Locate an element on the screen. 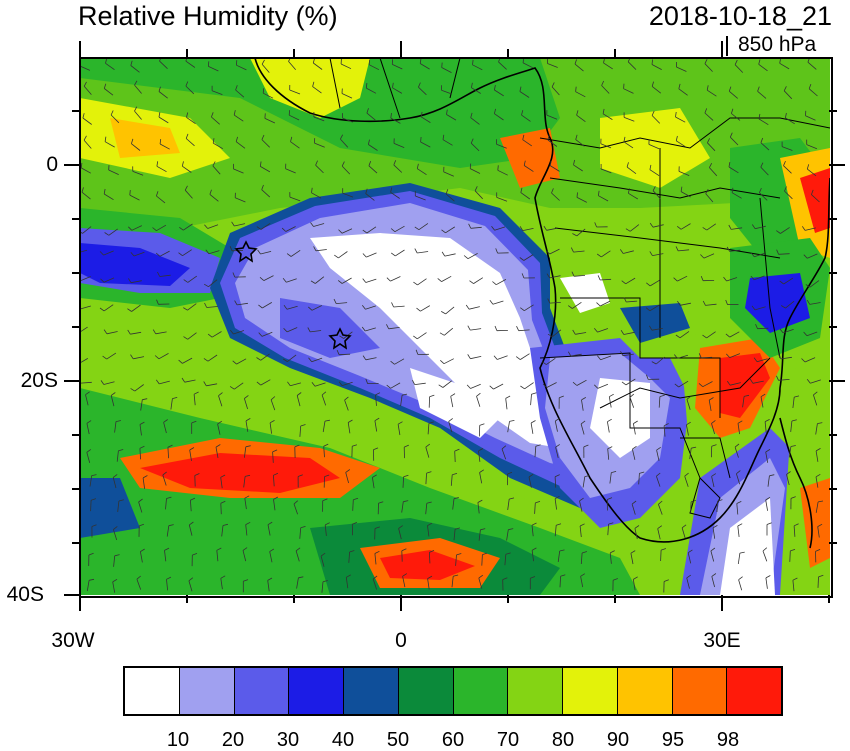  colorbar-label: 98 is located at coordinates (728, 740).